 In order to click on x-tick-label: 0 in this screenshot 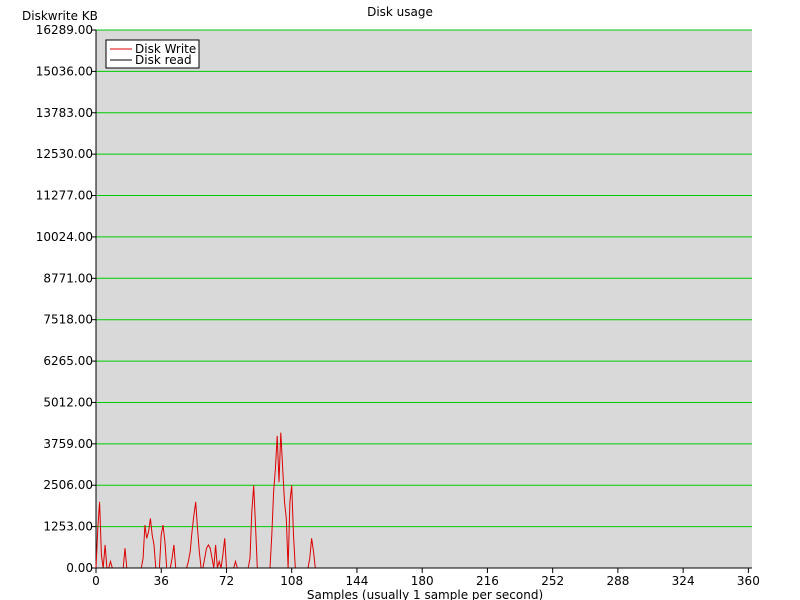, I will do `click(96, 581)`.